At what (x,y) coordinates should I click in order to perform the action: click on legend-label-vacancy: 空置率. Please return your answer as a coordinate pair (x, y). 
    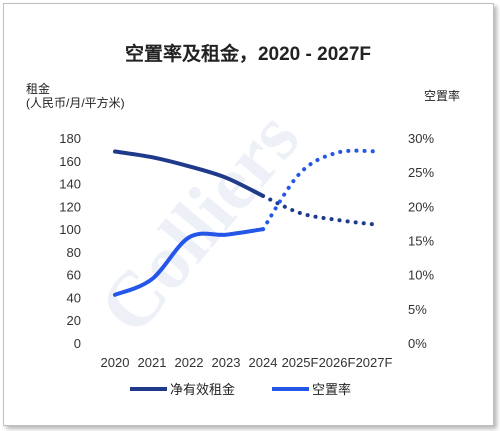
    Looking at the image, I should click on (331, 389).